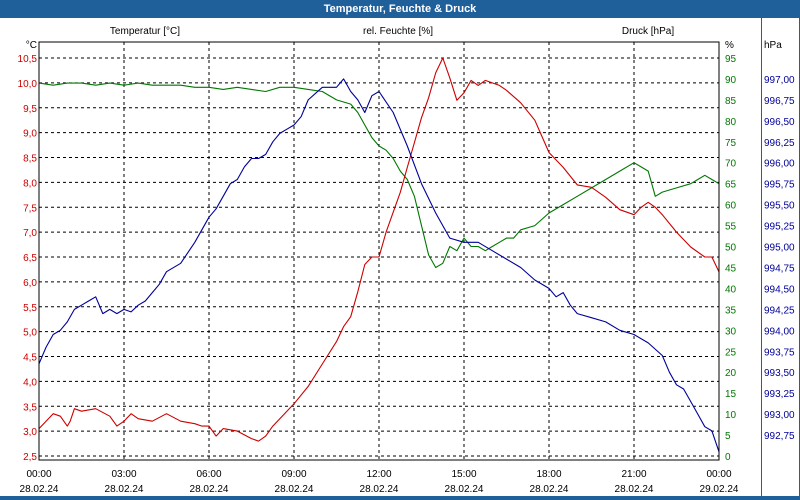  Describe the element at coordinates (779, 436) in the screenshot. I see `pressure-tick-label: 992,75` at that location.